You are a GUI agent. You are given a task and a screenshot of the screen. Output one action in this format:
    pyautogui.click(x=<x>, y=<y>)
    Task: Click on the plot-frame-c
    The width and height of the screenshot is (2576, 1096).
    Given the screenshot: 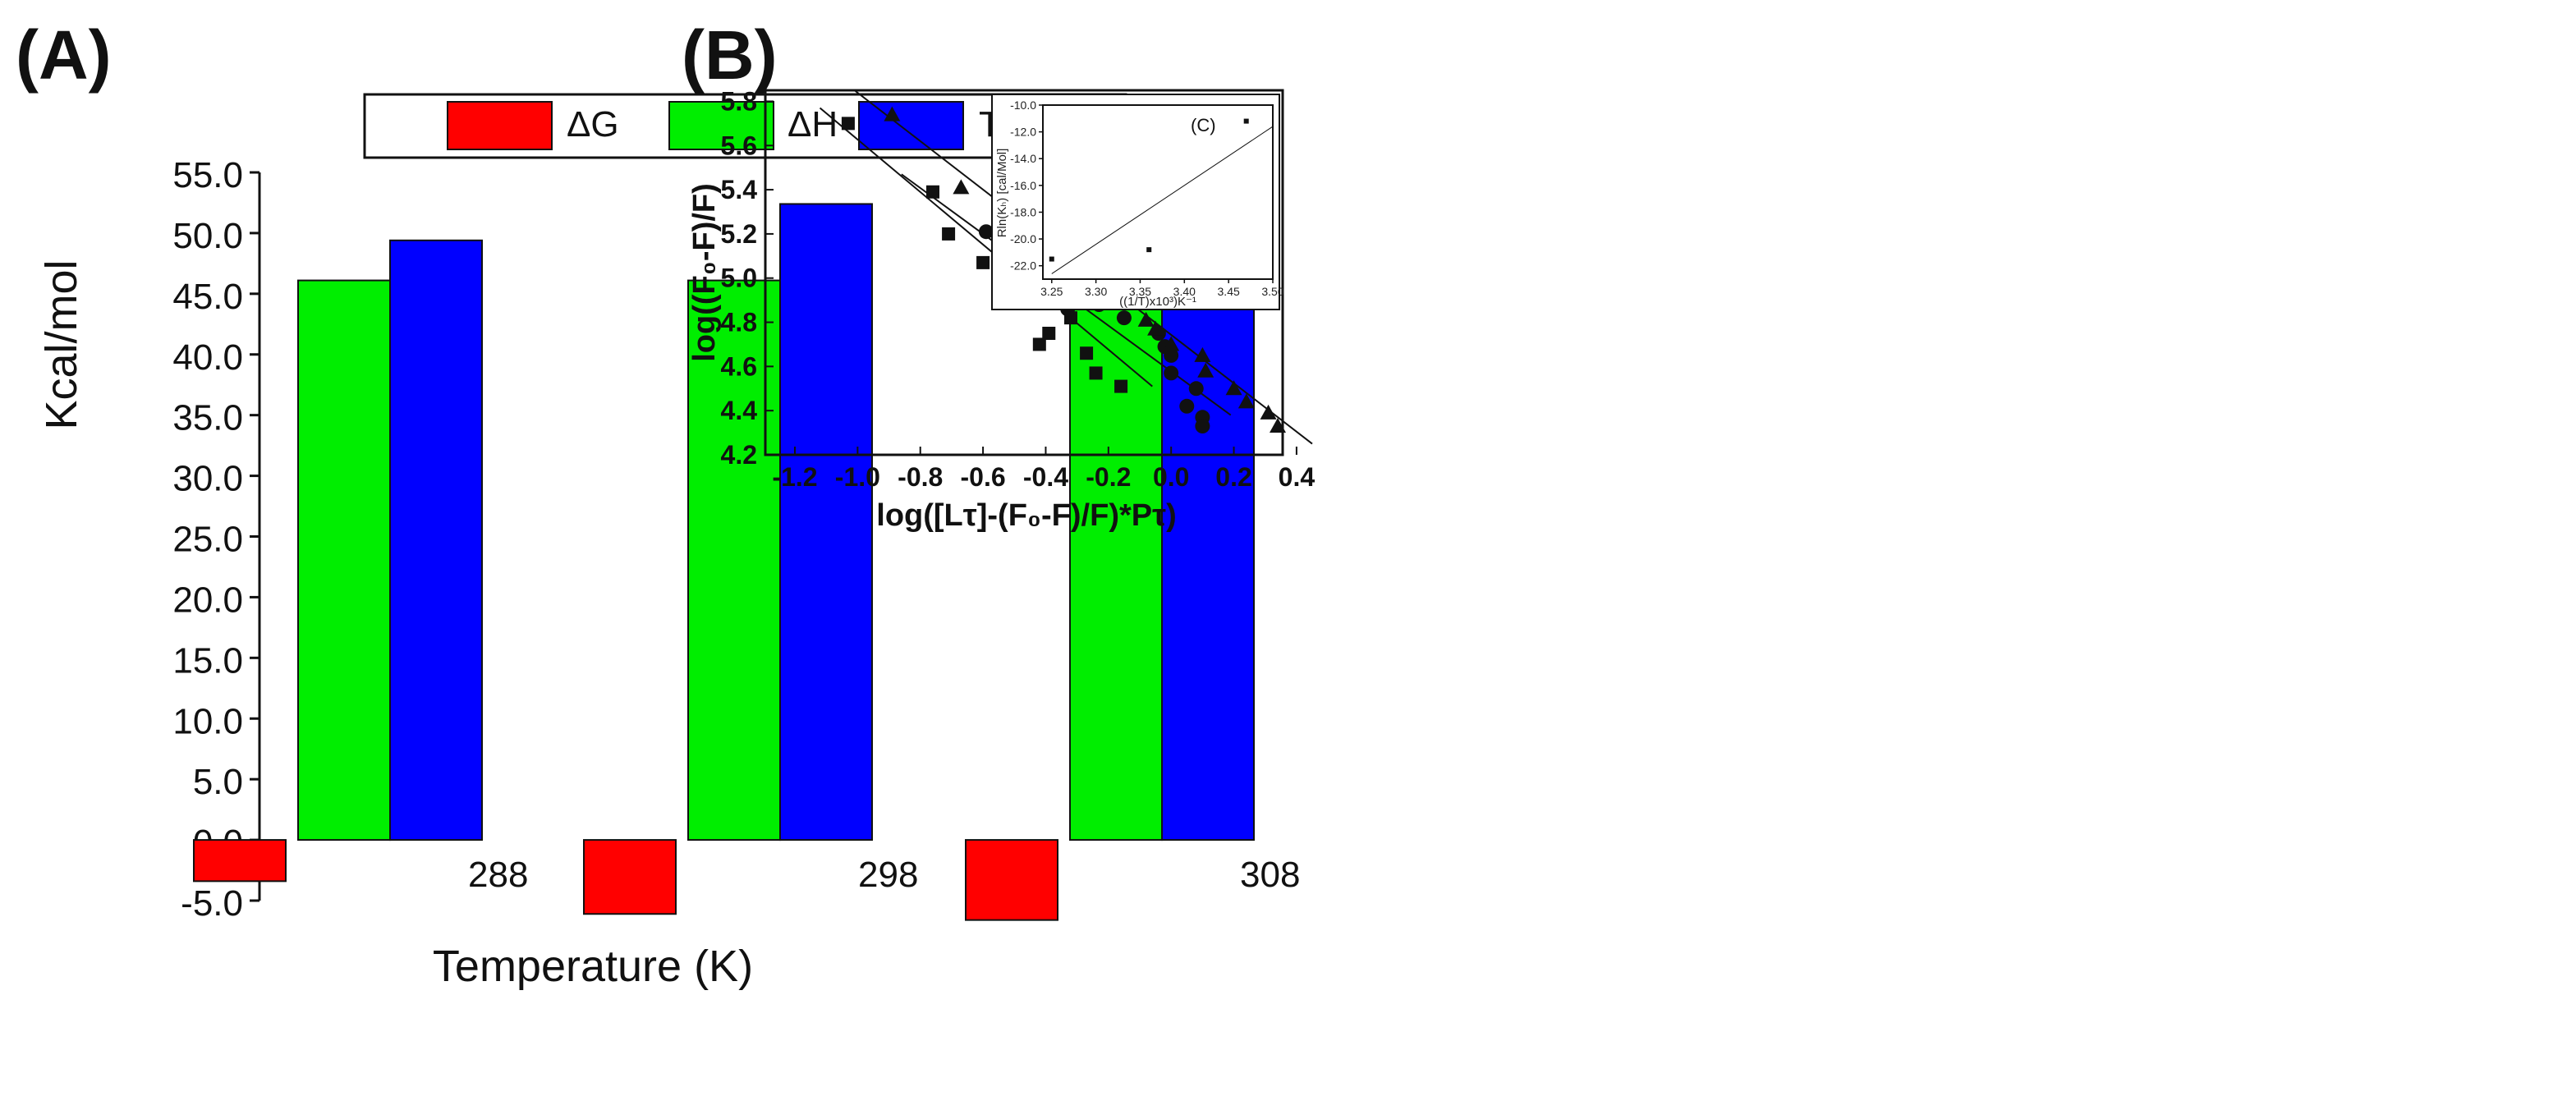 What is the action you would take?
    pyautogui.click(x=1158, y=192)
    